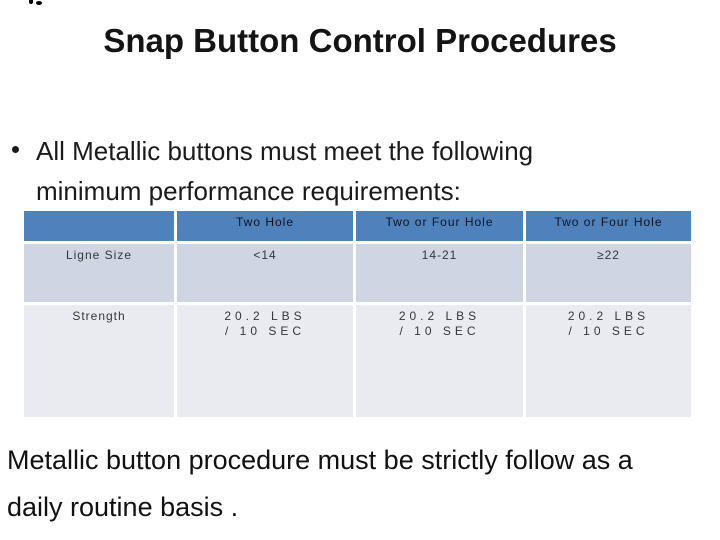 The height and width of the screenshot is (540, 720). What do you see at coordinates (248, 191) in the screenshot?
I see `bullet-line: minimum performance requirements:` at bounding box center [248, 191].